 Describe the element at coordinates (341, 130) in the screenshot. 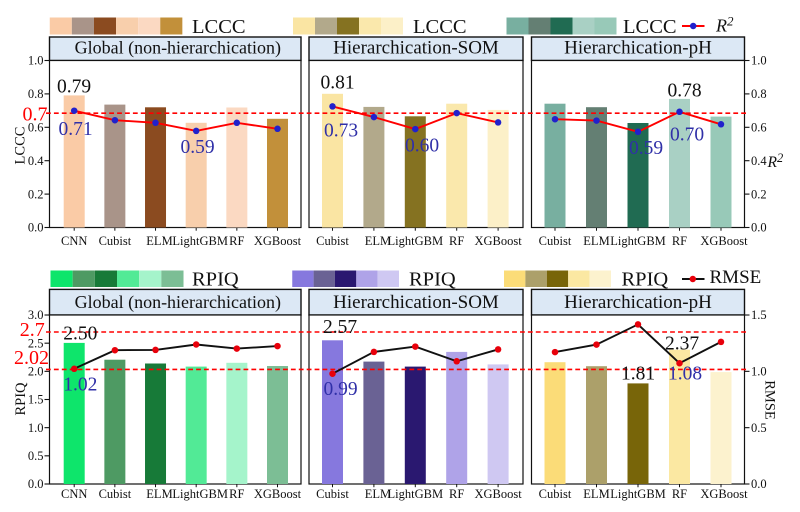

I see `svg-text: 0.73` at that location.